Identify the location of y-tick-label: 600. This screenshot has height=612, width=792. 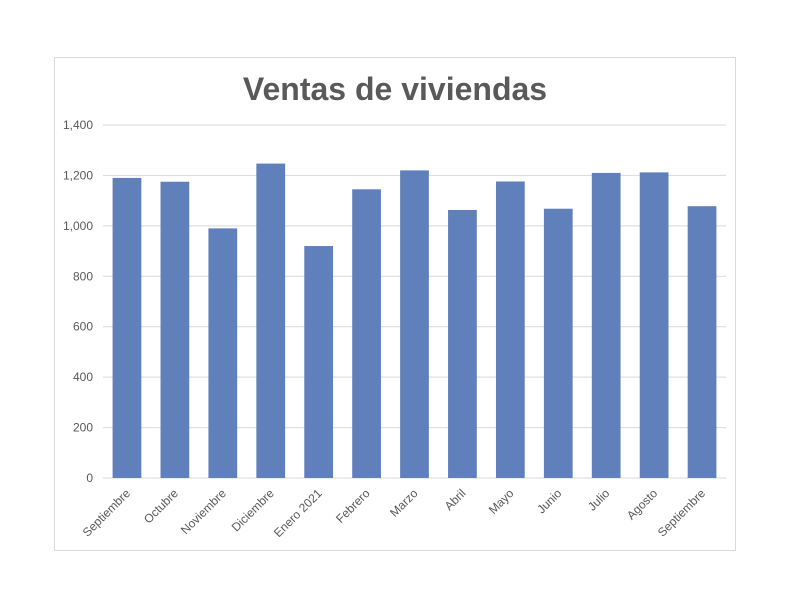
(83, 327).